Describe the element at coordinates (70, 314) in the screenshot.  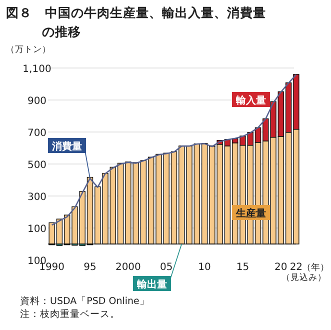
I see `text: 注：枝肉重量ベース。` at that location.